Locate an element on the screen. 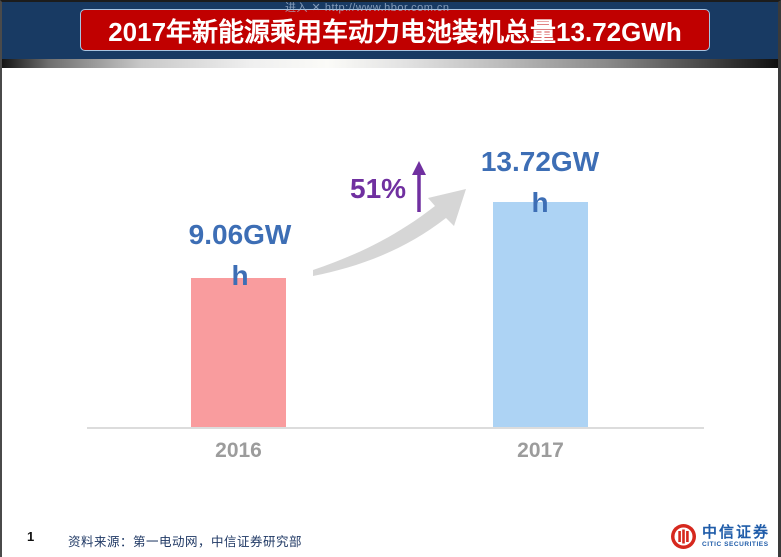 This screenshot has height=557, width=781. trend-arrow-icon is located at coordinates (389, 232).